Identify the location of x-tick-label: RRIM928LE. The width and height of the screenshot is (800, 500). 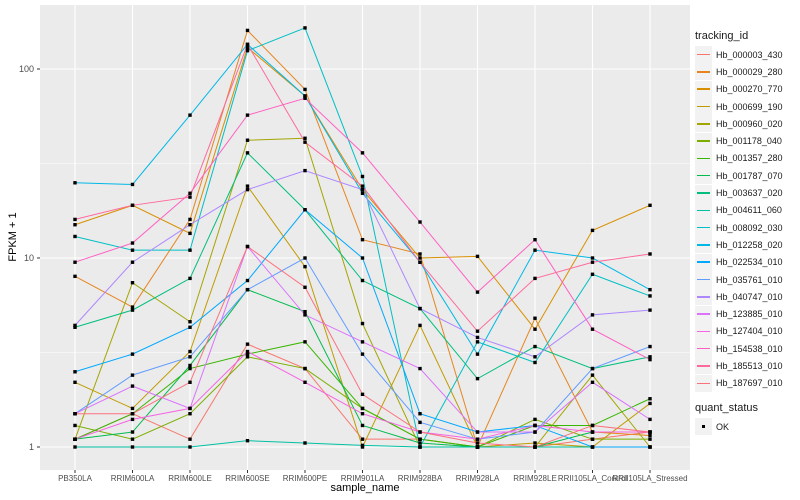
(535, 478).